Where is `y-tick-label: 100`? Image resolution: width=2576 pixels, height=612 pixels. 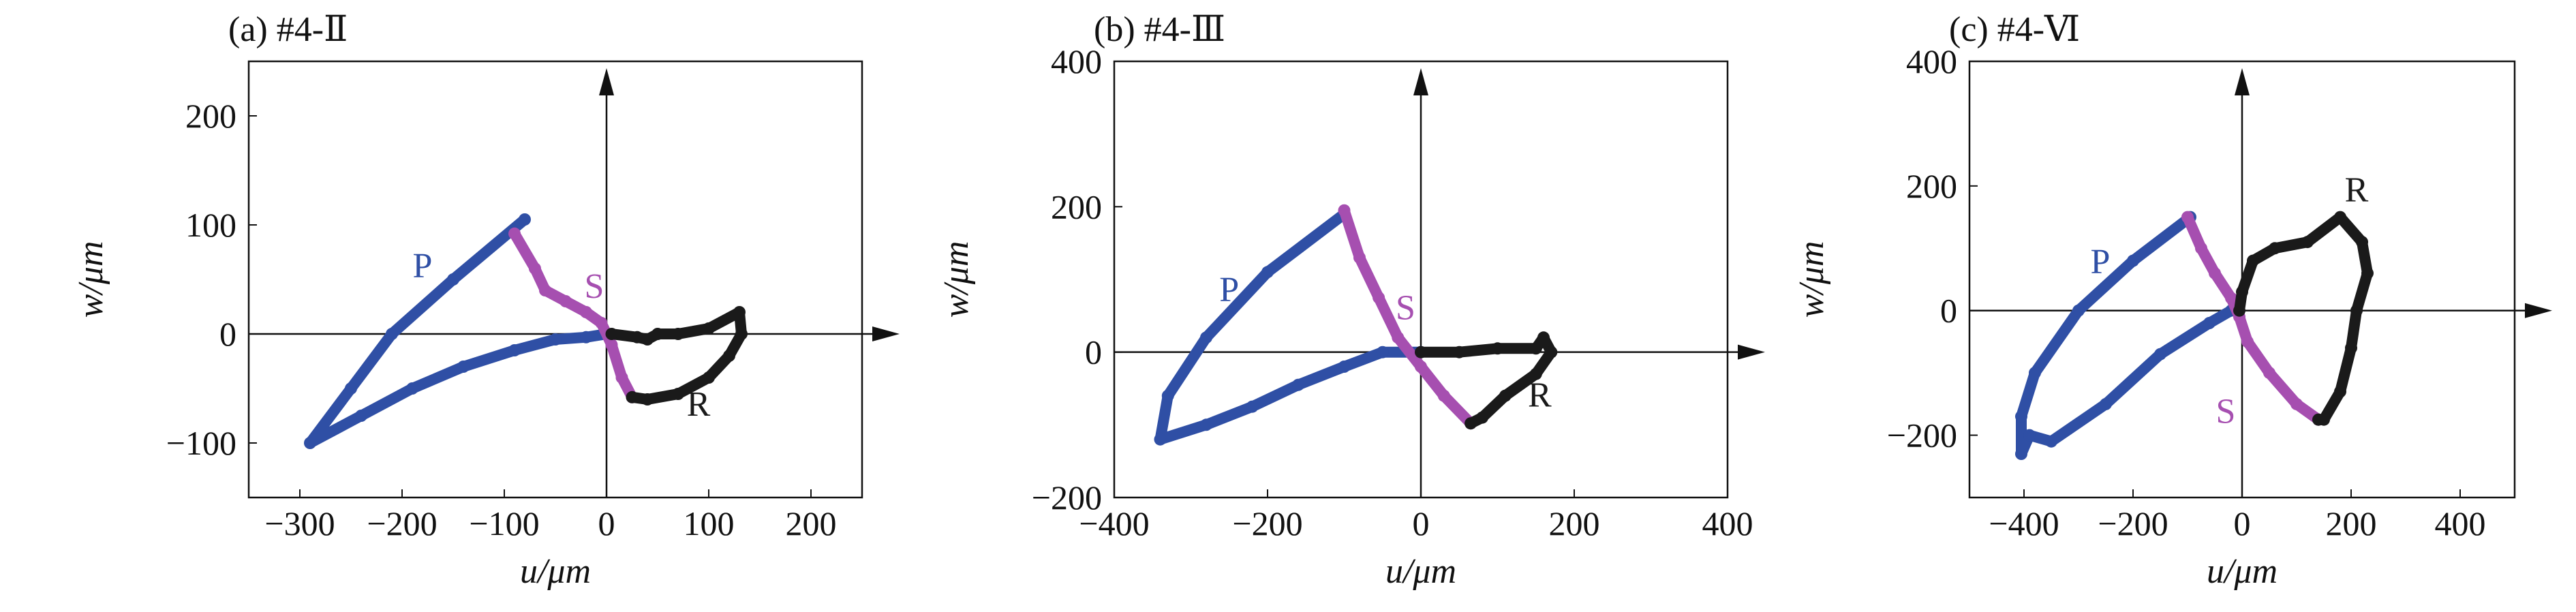
y-tick-label: 100 is located at coordinates (211, 225).